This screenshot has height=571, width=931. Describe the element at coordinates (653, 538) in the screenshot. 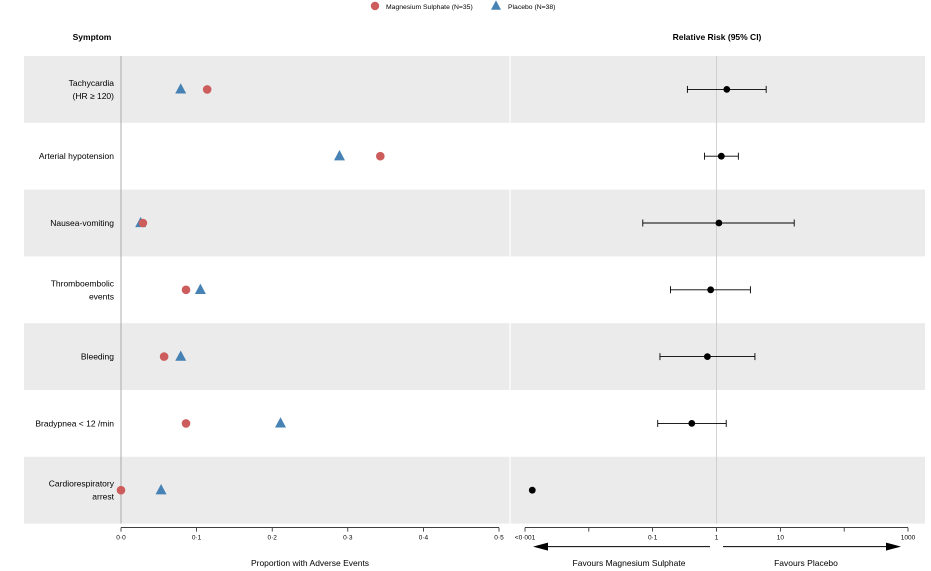

I see `rr-tick-label: 0·1` at that location.